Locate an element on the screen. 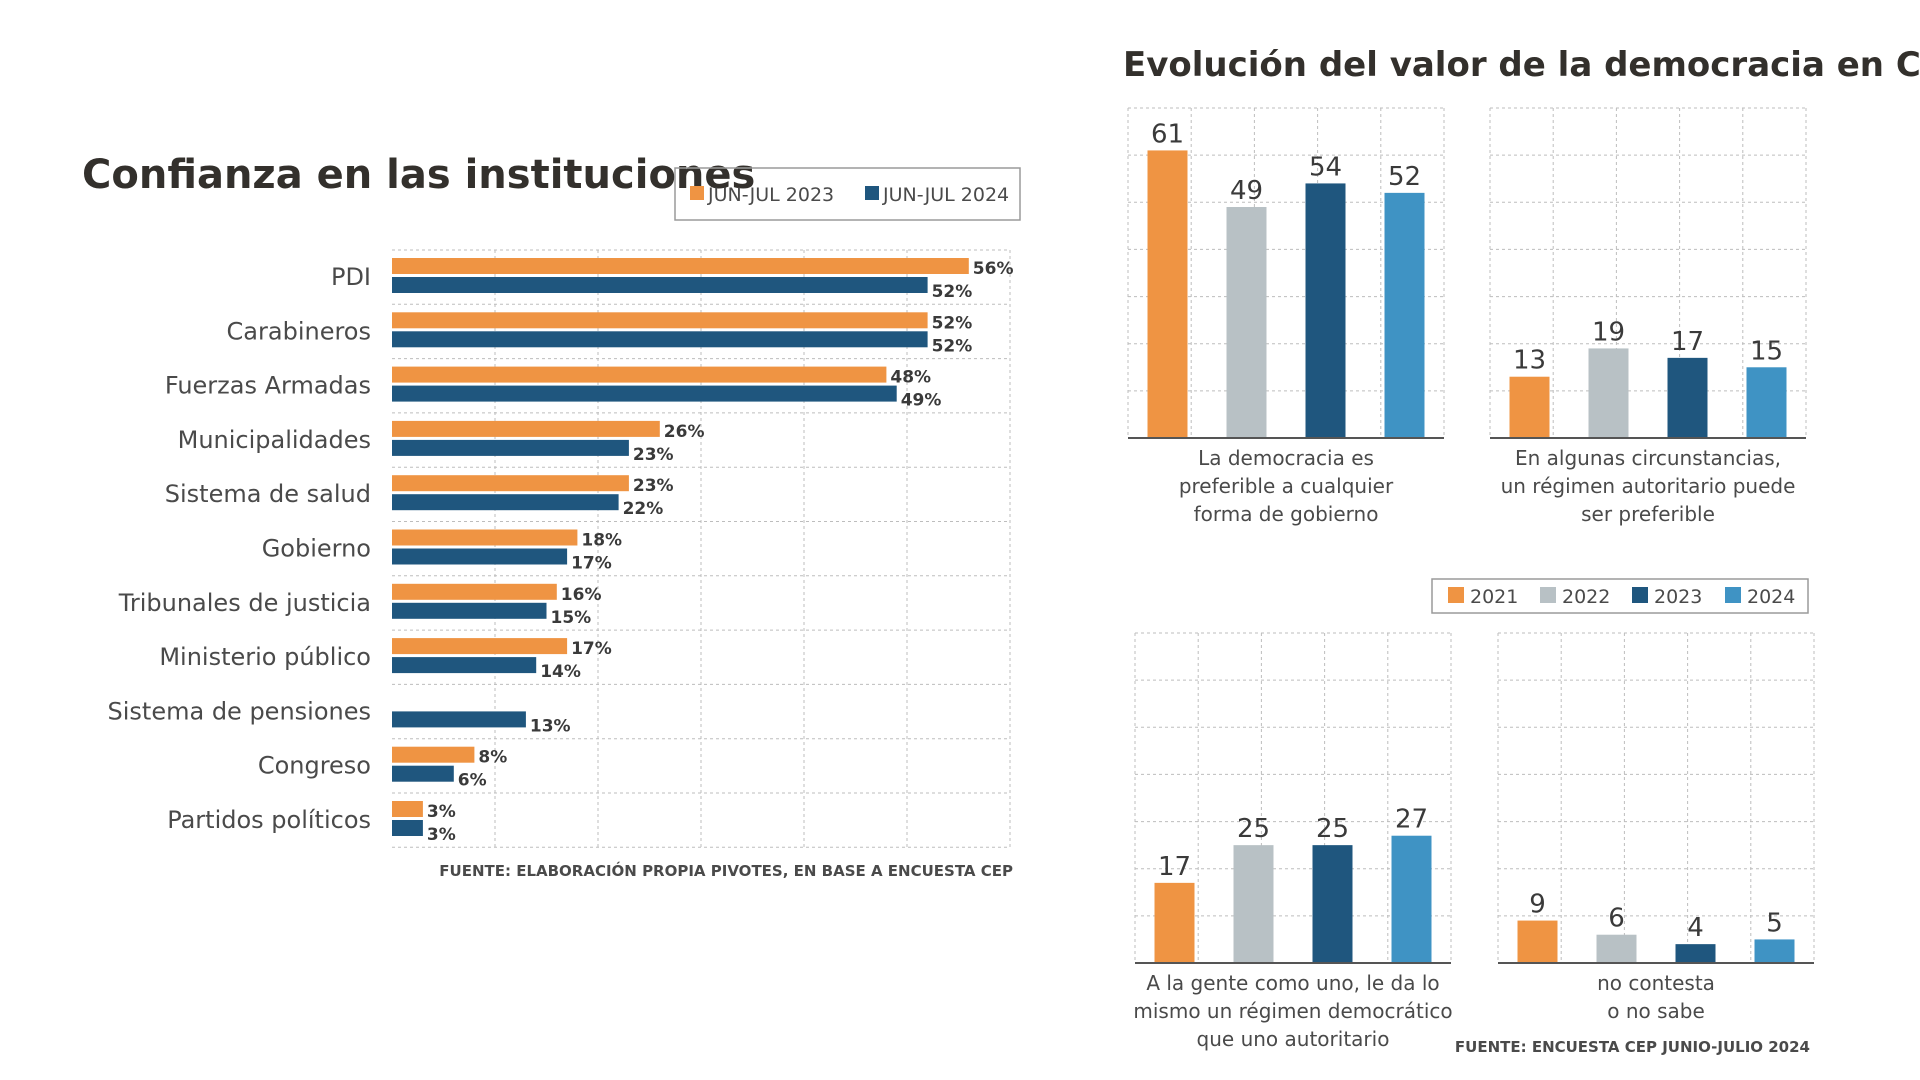  right-legend-frame is located at coordinates (1620, 596).